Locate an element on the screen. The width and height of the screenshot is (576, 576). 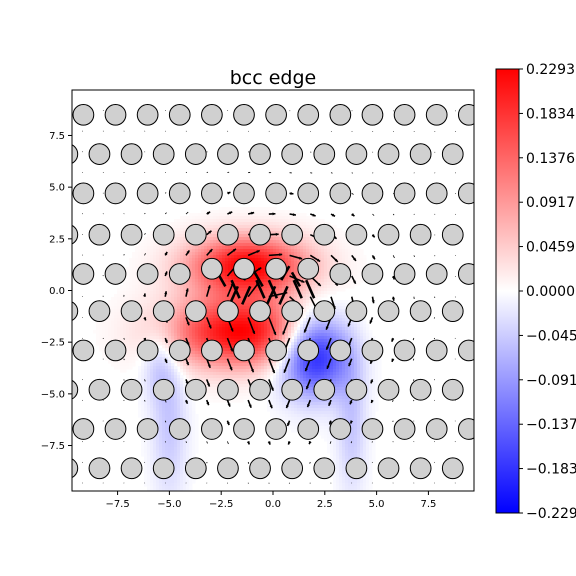
colorbar-tick-label: 0.0459 is located at coordinates (550, 248).